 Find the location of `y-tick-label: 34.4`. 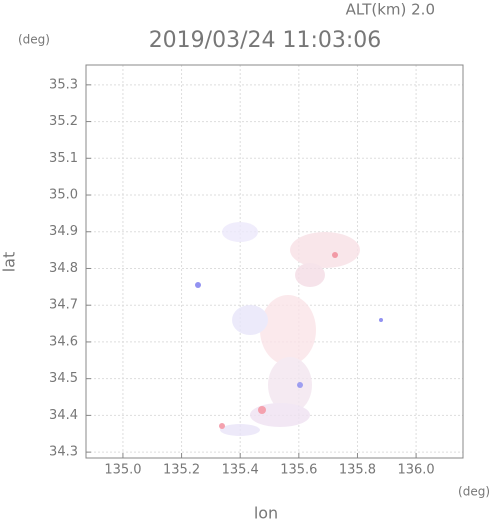

y-tick-label: 34.4 is located at coordinates (63, 415).